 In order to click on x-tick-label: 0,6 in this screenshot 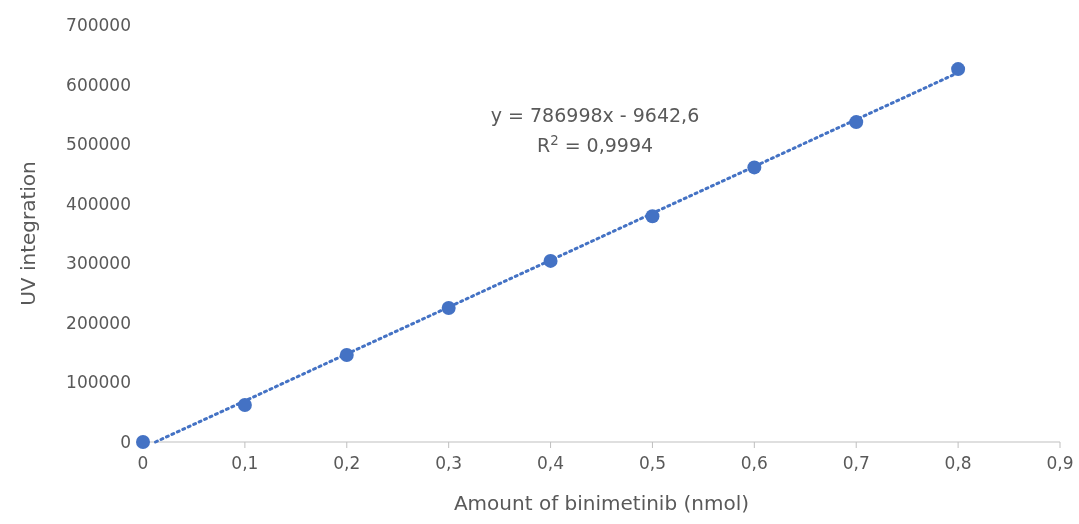, I will do `click(754, 463)`.